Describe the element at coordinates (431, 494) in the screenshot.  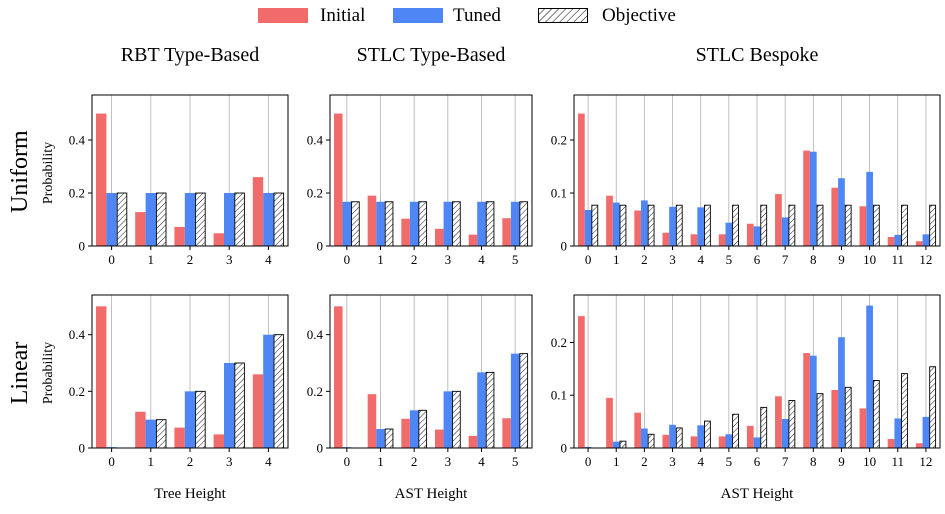
I see `x-axis-label-stlc-type-based: AST Height` at that location.